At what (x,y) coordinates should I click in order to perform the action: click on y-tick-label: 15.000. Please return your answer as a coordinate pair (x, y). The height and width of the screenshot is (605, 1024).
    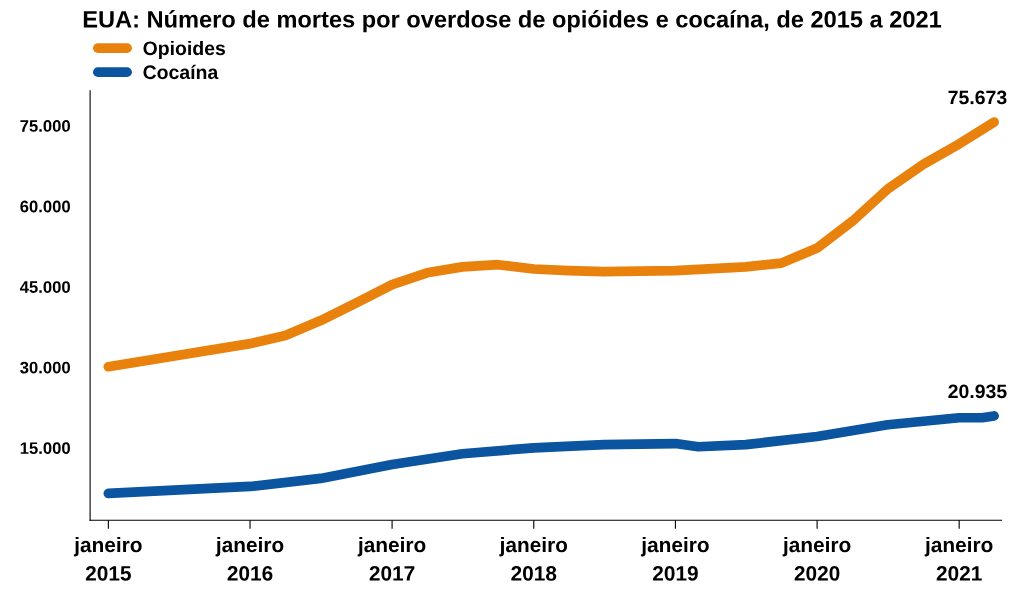
    Looking at the image, I should click on (45, 448).